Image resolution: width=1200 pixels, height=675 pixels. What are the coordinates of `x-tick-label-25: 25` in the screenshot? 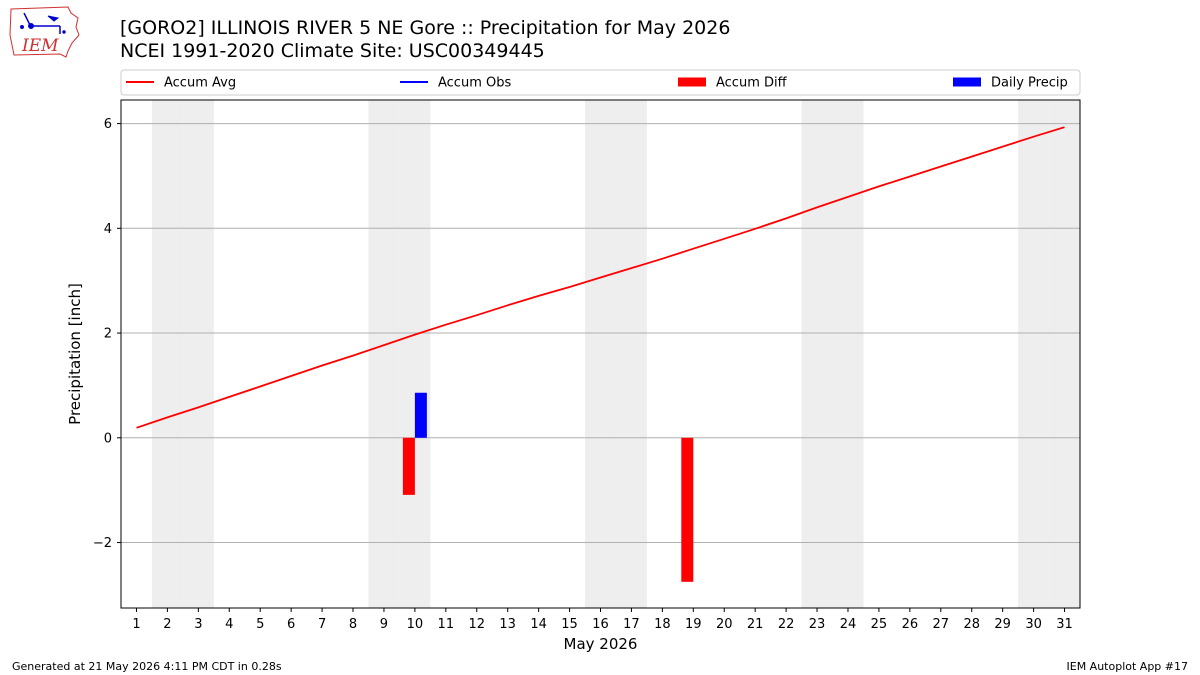 It's located at (879, 624).